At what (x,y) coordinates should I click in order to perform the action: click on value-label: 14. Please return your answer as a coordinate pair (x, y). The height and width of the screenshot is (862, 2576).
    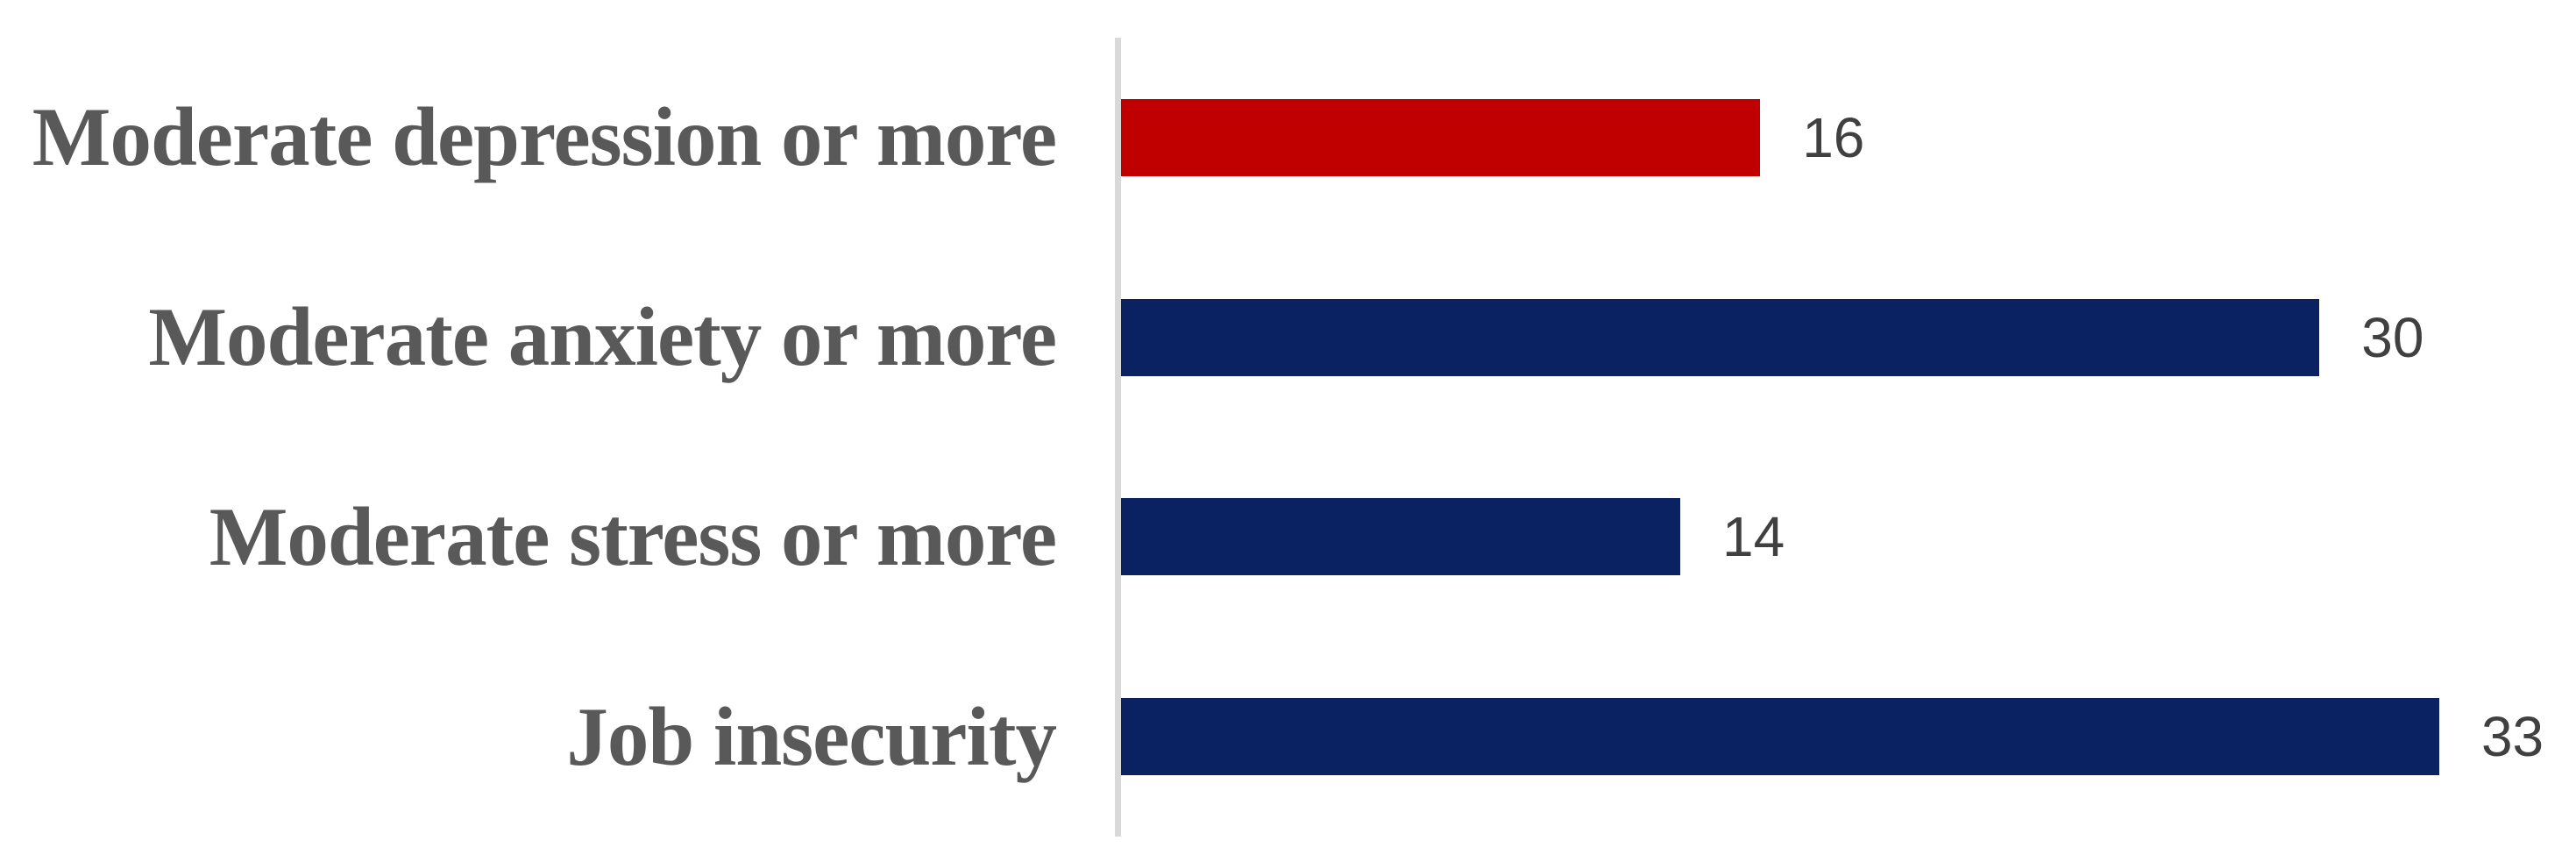
    Looking at the image, I should click on (1753, 537).